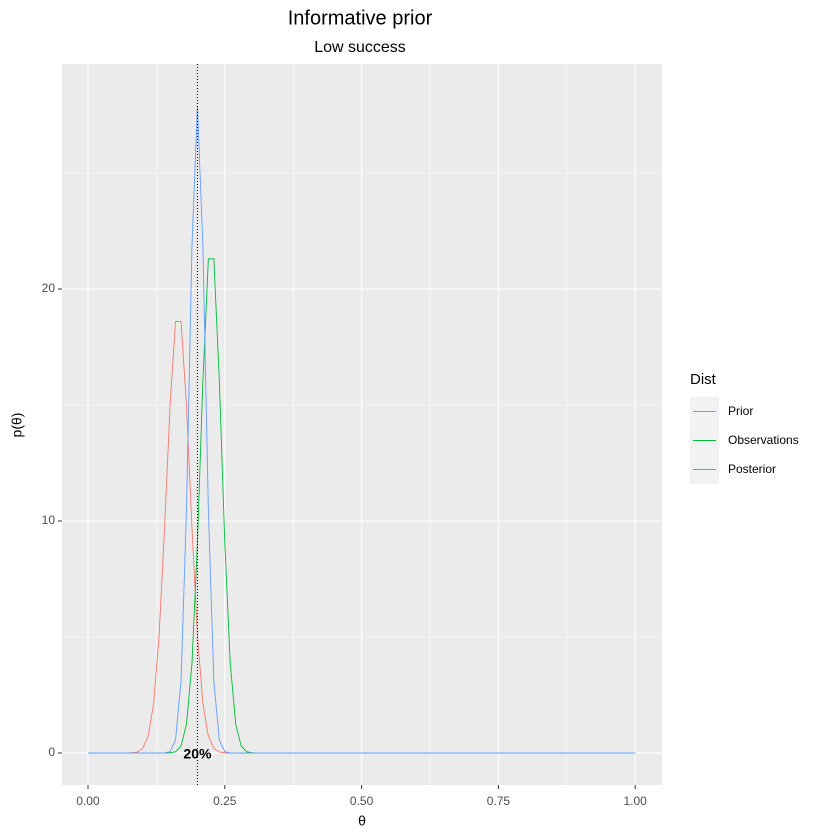  Describe the element at coordinates (763, 440) in the screenshot. I see `legend-label: Observations` at that location.